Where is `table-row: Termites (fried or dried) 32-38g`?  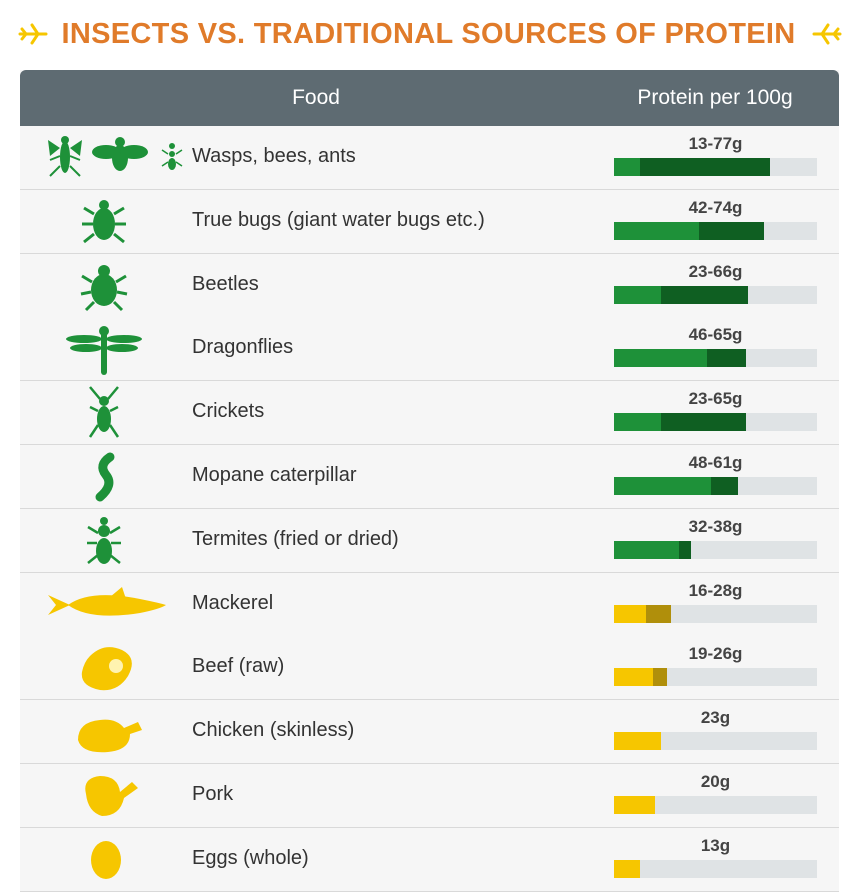
table-row: Termites (fried or dried) 32-38g is located at coordinates (429, 540).